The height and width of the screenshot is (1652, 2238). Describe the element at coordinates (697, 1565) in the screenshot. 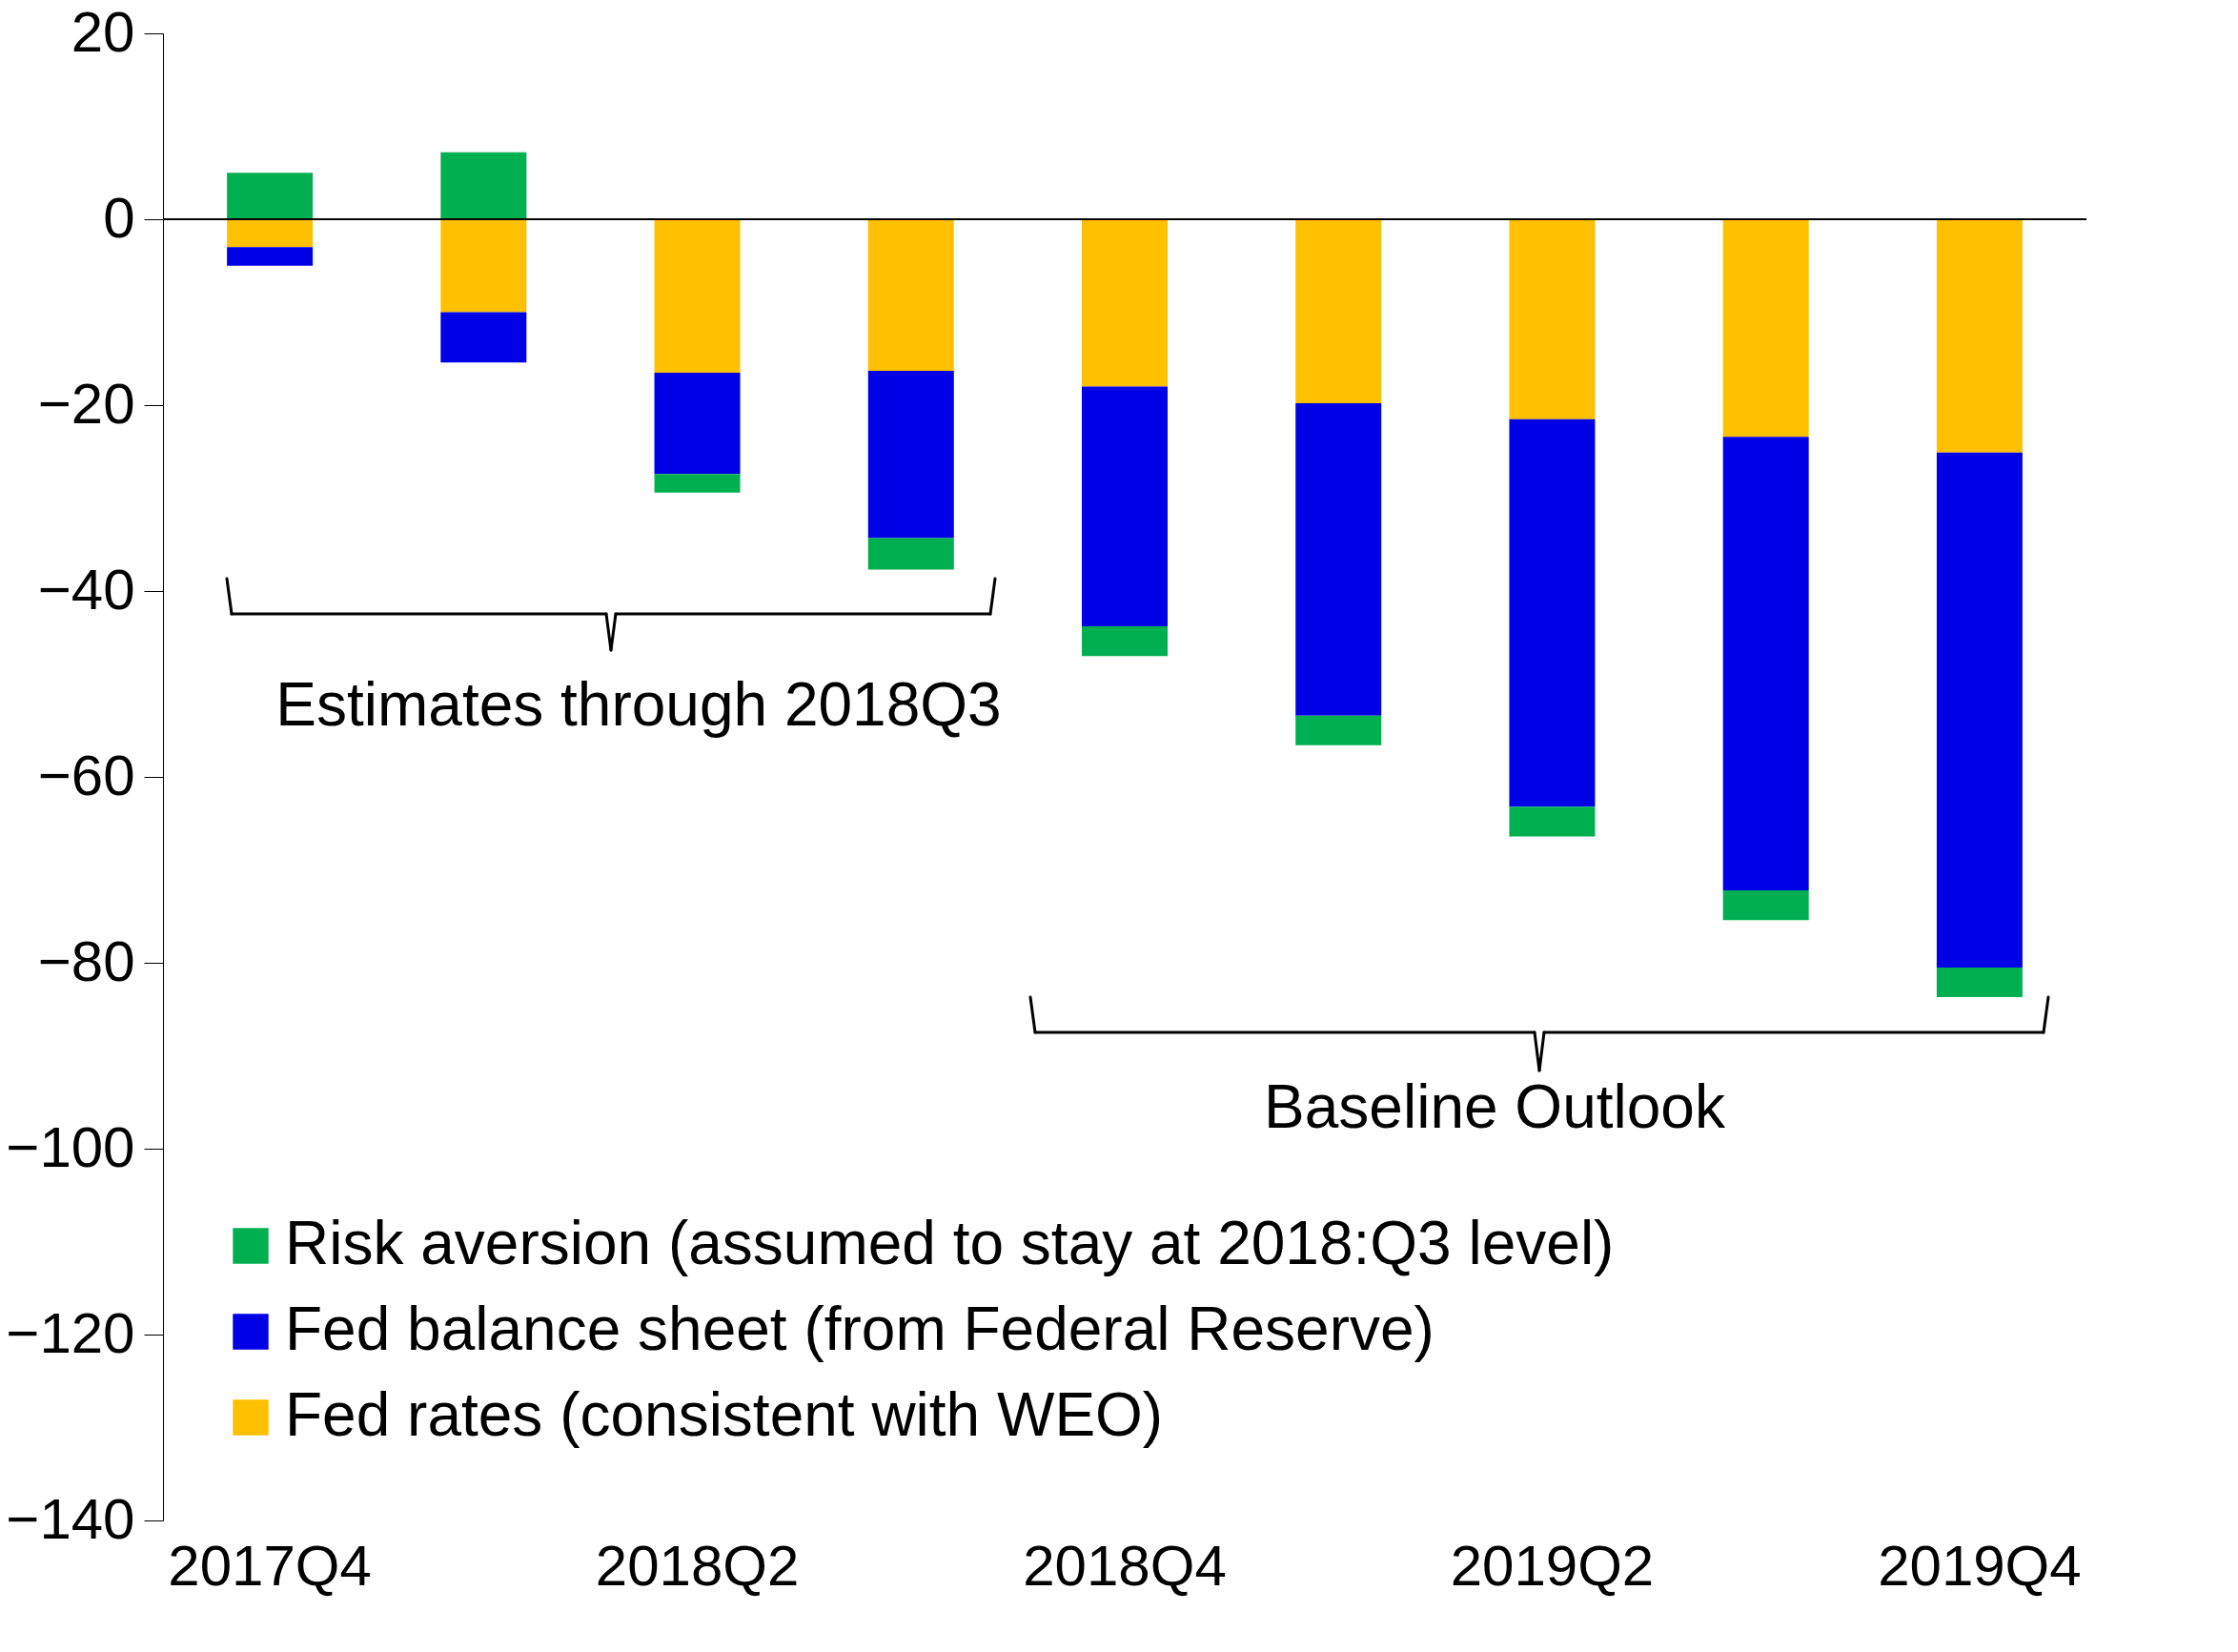

I see `x-tick-label: 2018Q2` at that location.